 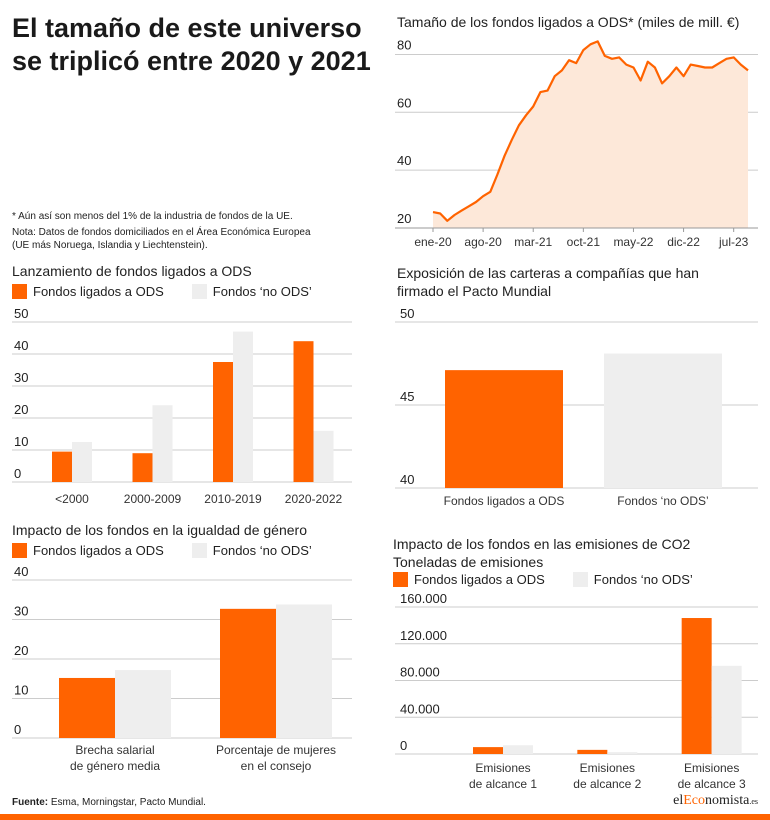 I want to click on x-tick-label: ene-20, so click(x=433, y=242).